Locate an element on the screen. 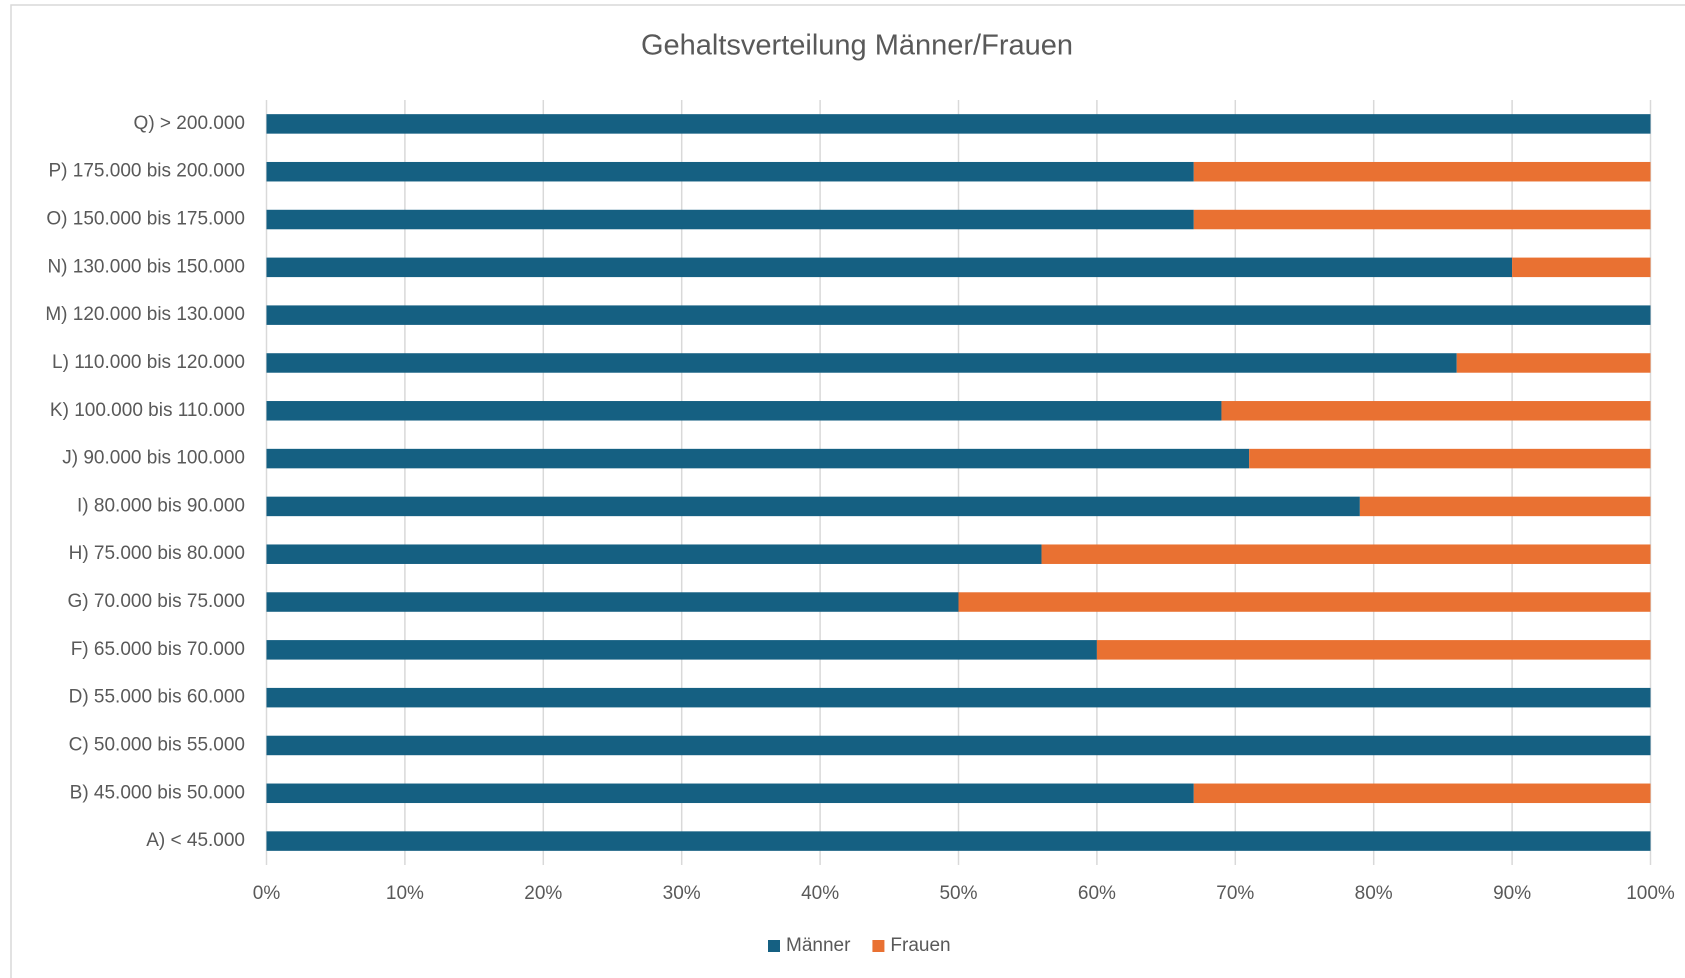  x-tick-label: 30% is located at coordinates (682, 893).